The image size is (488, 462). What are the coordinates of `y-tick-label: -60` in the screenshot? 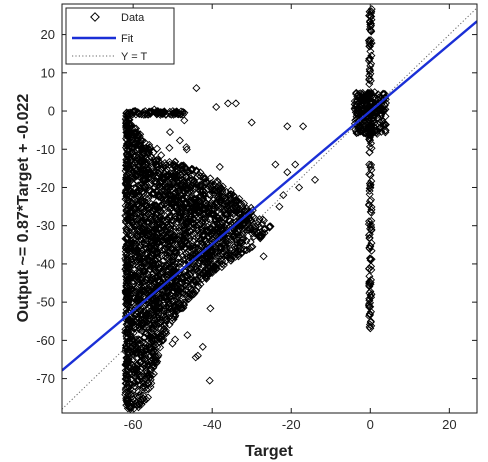 It's located at (45, 340).